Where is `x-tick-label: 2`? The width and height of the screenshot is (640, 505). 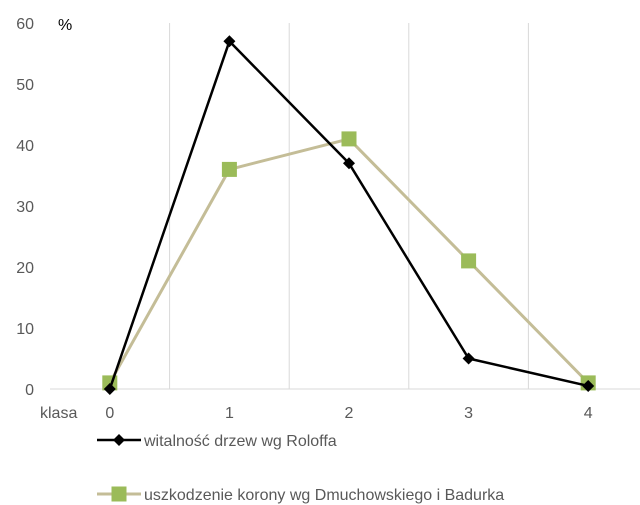
x-tick-label: 2 is located at coordinates (349, 413).